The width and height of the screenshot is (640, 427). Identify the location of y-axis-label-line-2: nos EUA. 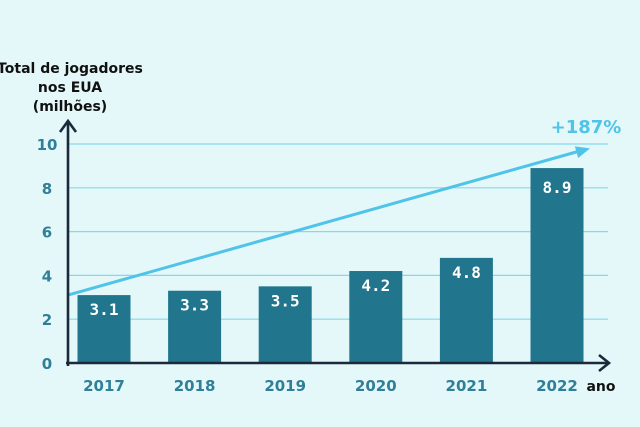
(70, 88).